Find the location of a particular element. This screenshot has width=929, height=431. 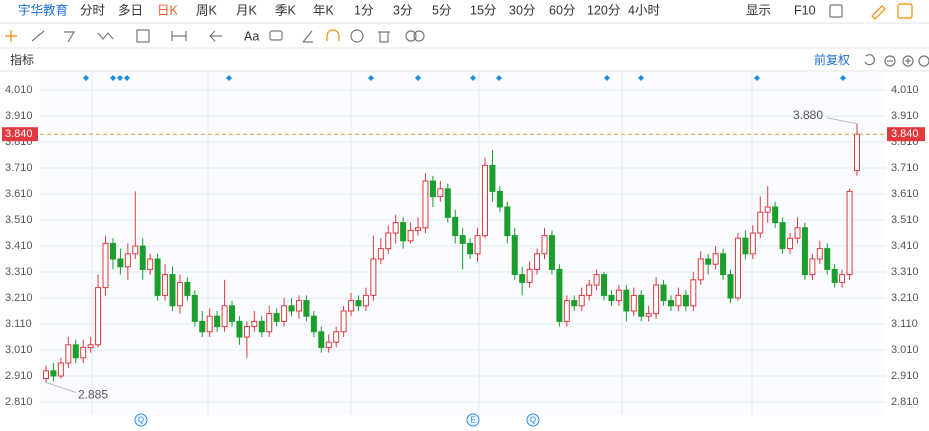

f10-button: F10 is located at coordinates (805, 10).